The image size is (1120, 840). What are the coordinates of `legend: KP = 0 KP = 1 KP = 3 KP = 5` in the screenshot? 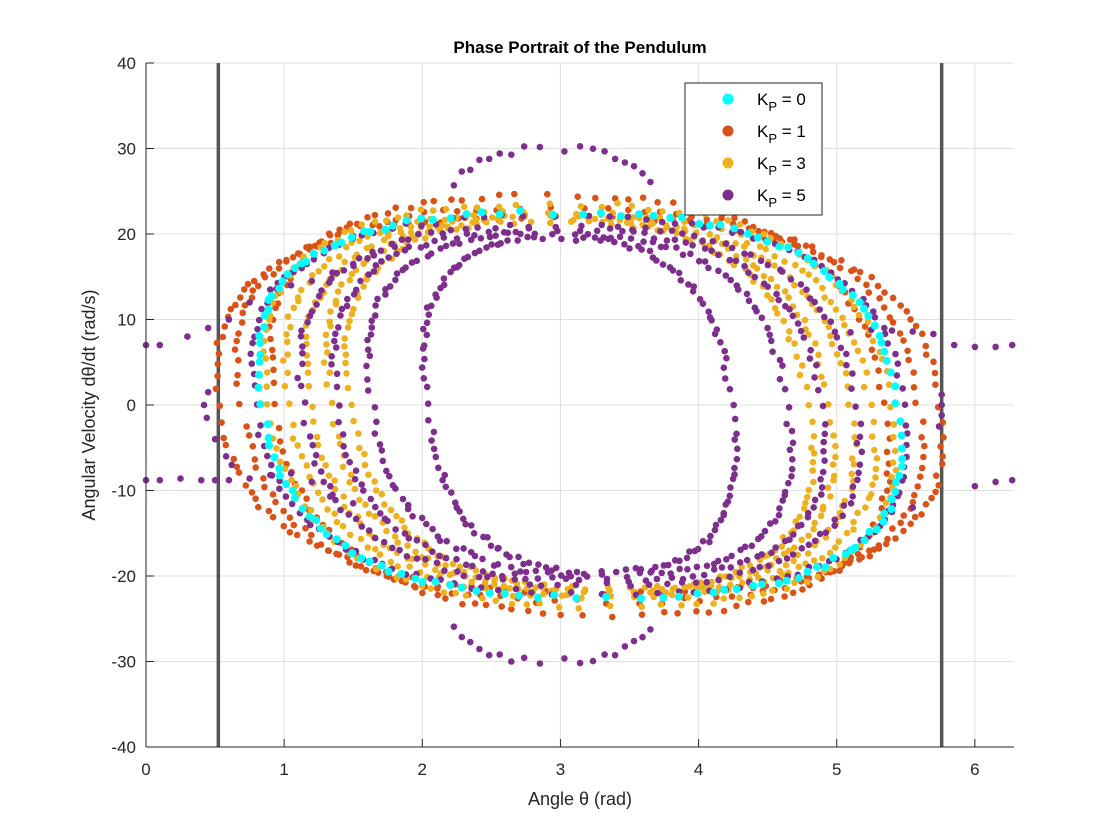 It's located at (753, 149).